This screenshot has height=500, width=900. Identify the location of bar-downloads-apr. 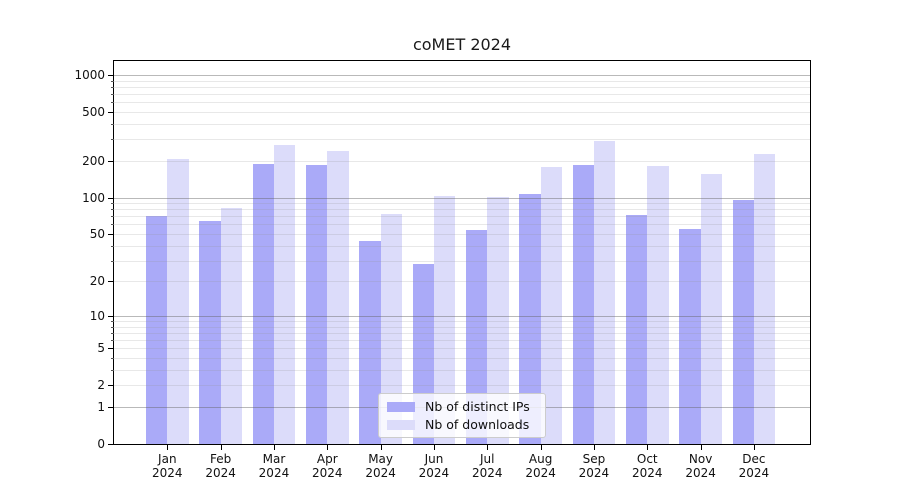
(338, 297).